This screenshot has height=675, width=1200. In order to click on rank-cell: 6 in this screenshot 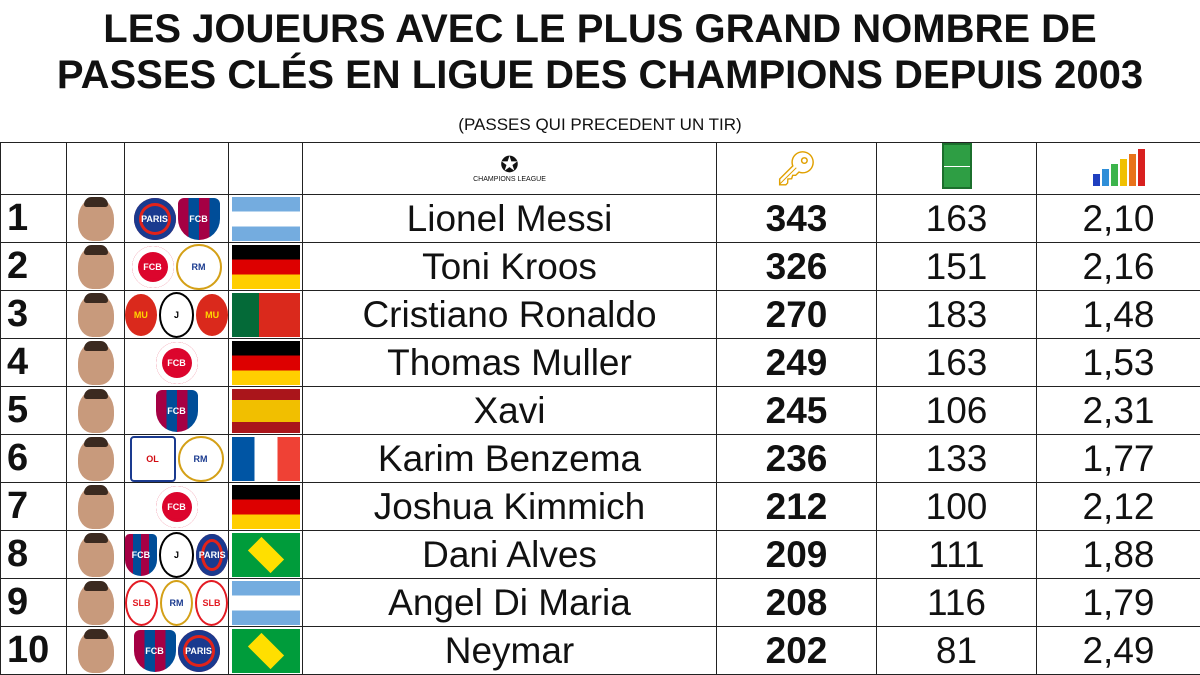, I will do `click(33, 458)`.